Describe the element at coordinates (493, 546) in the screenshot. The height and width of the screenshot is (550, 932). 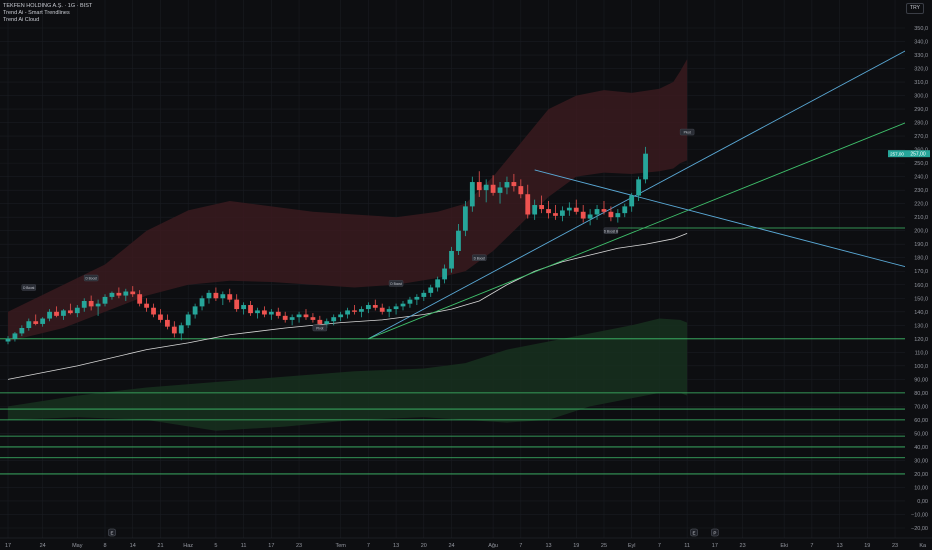
I see `time-tick-label: Ağu` at that location.